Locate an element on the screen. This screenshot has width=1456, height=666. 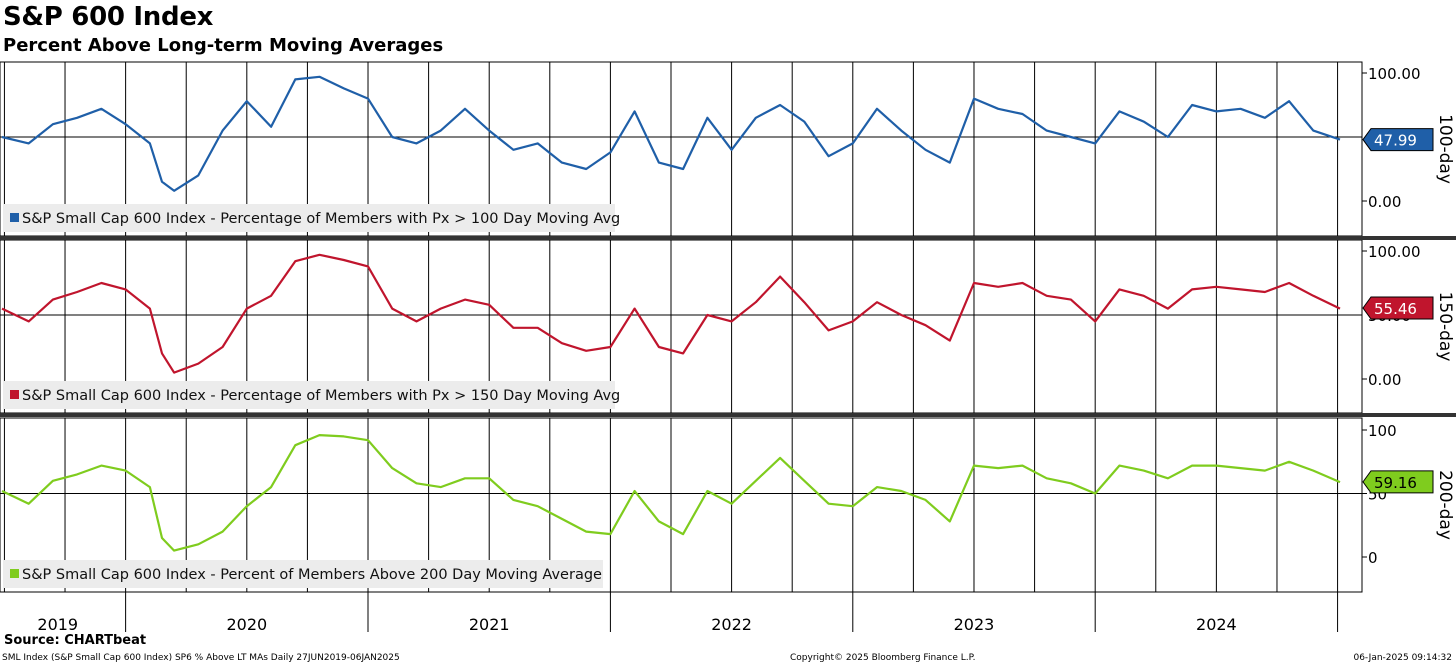
x-tick-label: 2021 is located at coordinates (489, 624).